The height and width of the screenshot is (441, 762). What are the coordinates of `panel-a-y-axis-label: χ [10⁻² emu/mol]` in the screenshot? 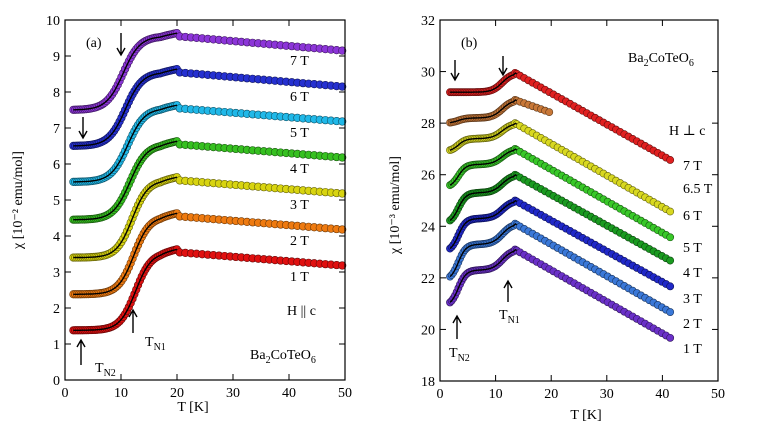 It's located at (18, 200).